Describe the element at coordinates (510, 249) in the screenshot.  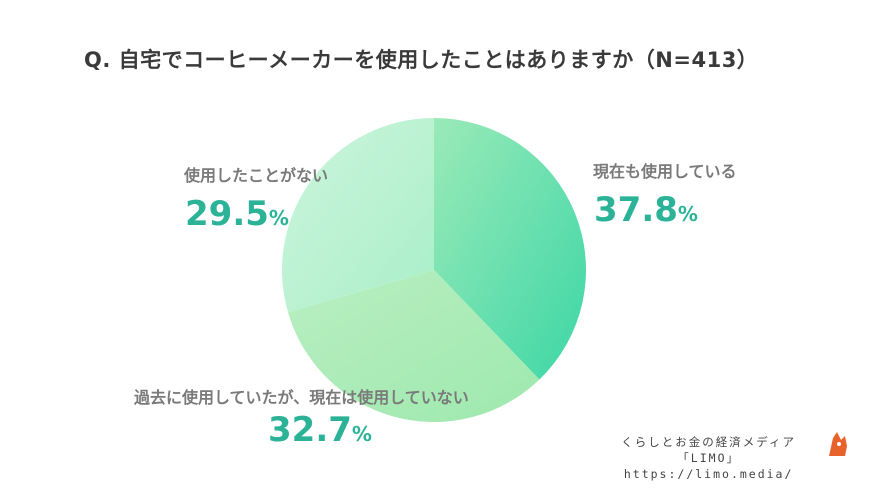
I see `pie-slice-current` at that location.